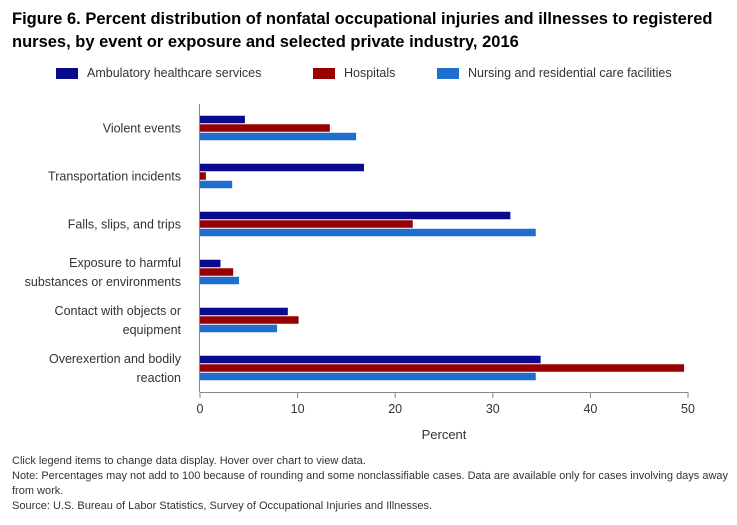 The height and width of the screenshot is (525, 737). Describe the element at coordinates (324, 73) in the screenshot. I see `legend-swatch-hospitals` at that location.